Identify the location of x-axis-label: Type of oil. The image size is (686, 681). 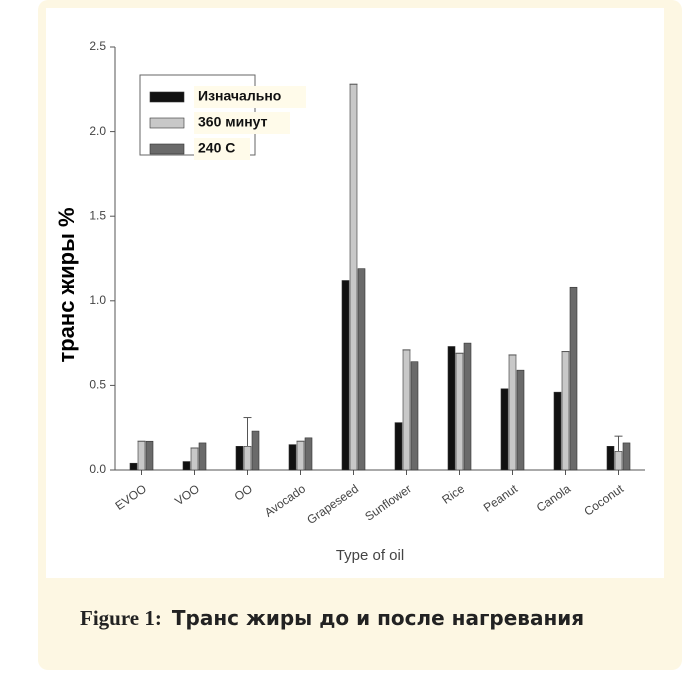
(370, 555).